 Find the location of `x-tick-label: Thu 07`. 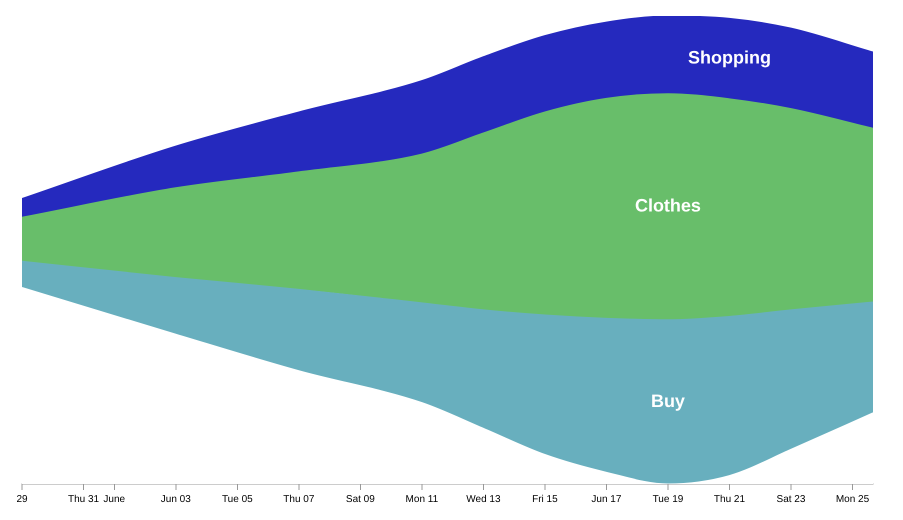

x-tick-label: Thu 07 is located at coordinates (299, 499).